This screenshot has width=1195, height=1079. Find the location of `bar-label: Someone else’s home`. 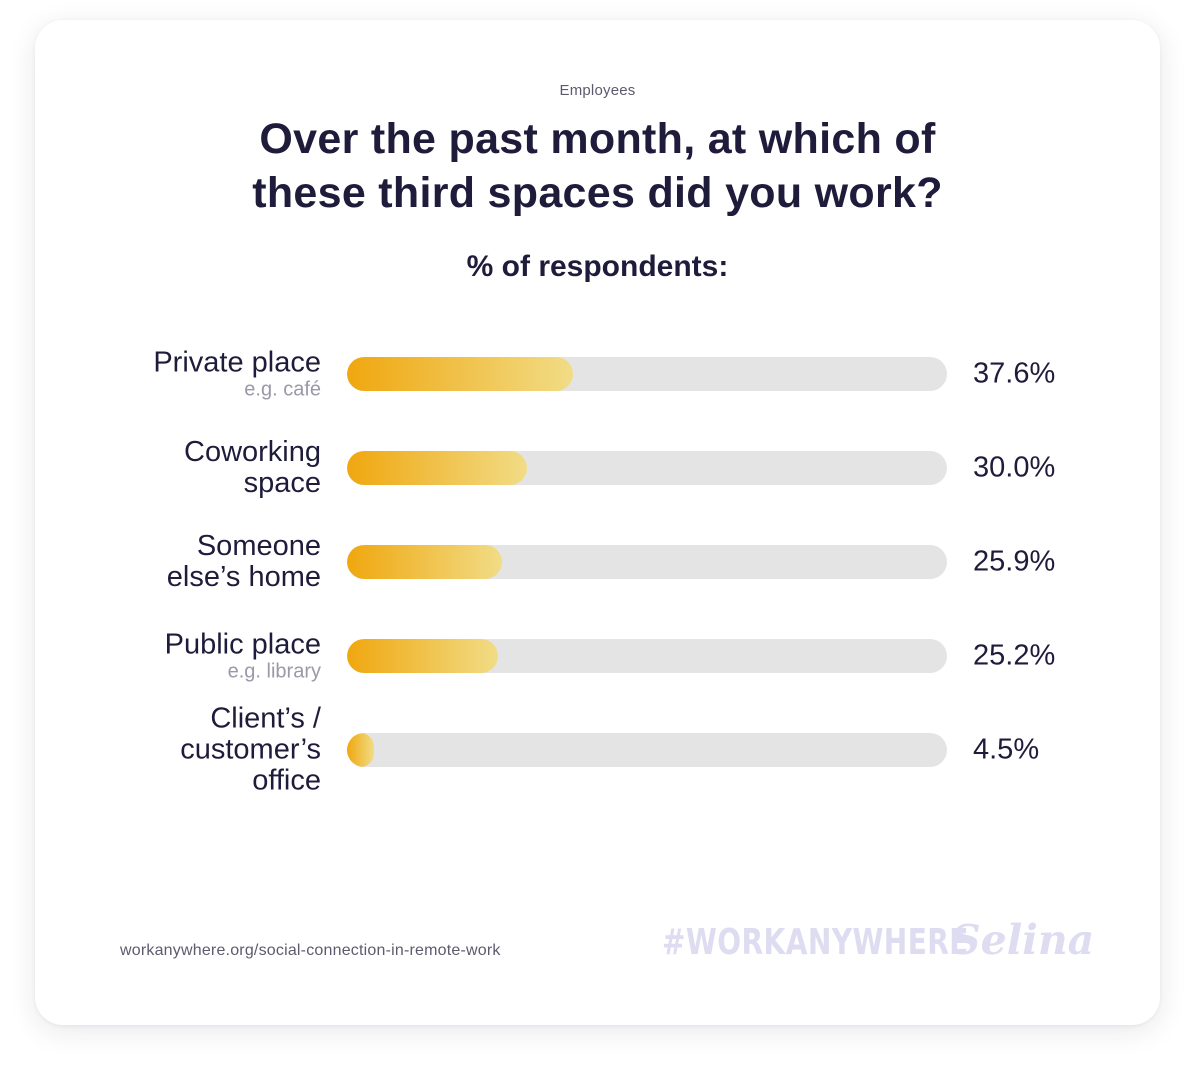

bar-label: Someone else’s home is located at coordinates (244, 562).